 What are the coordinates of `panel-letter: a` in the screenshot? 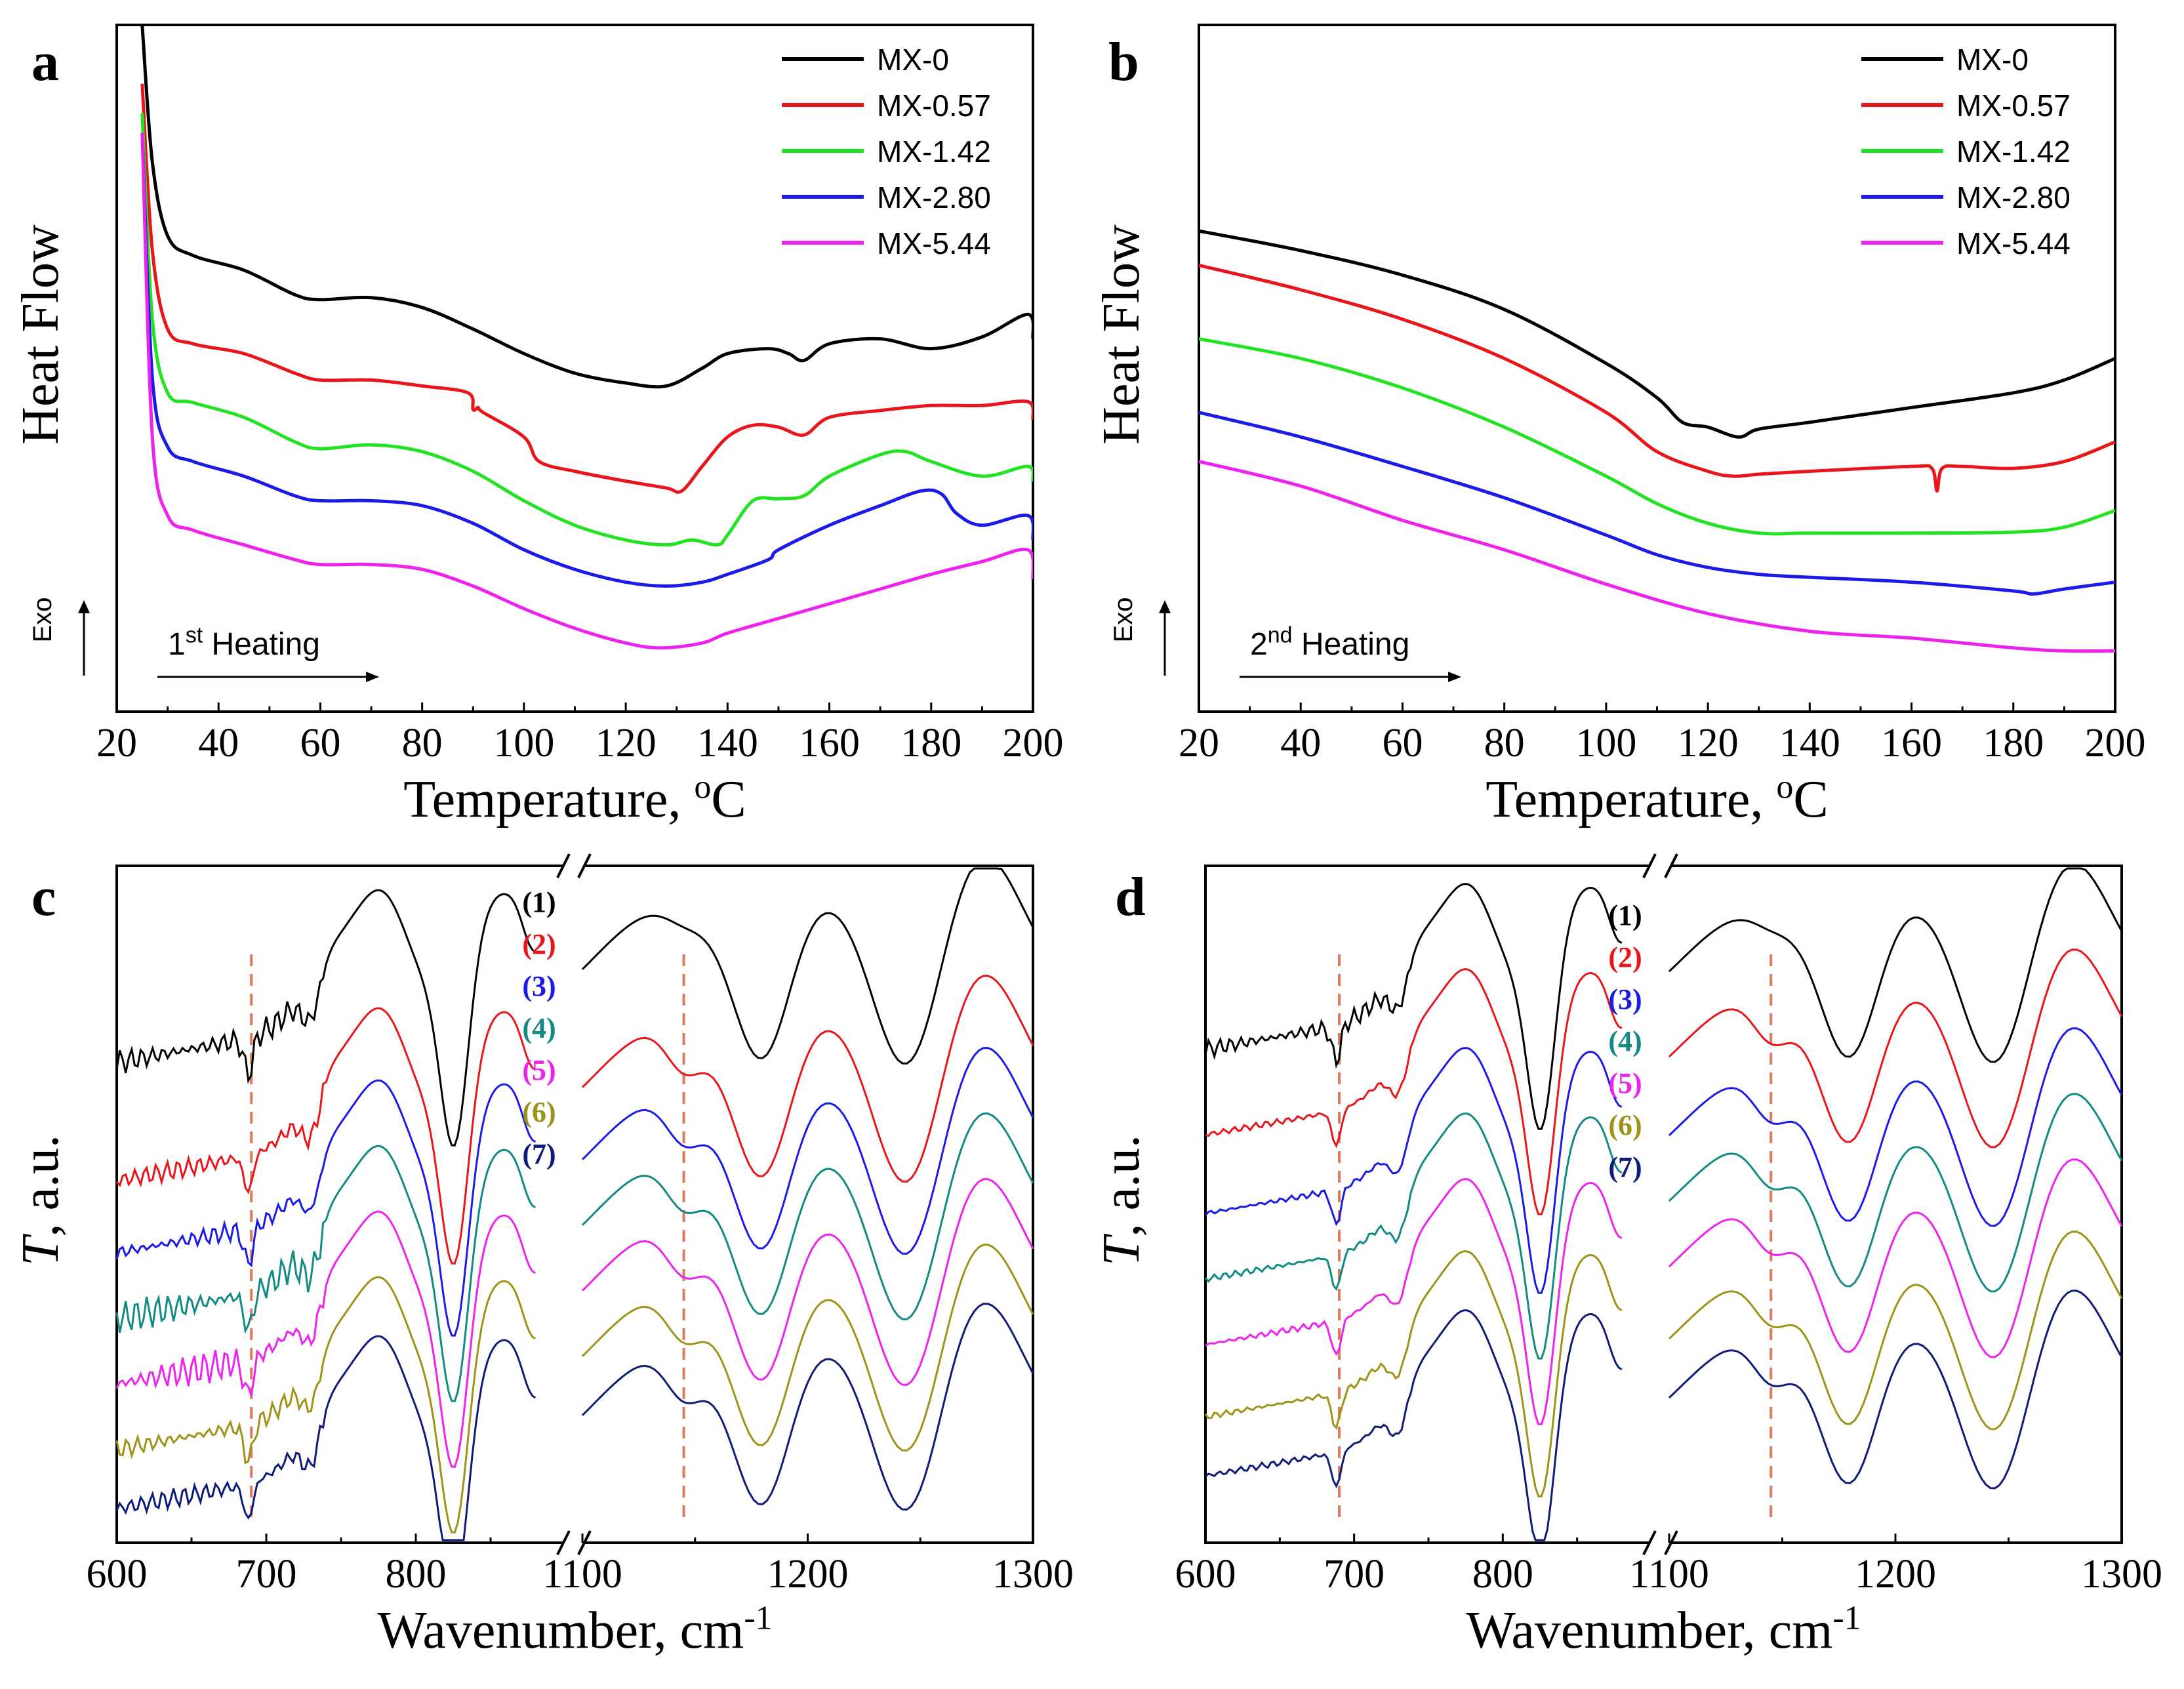 It's located at (45, 61).